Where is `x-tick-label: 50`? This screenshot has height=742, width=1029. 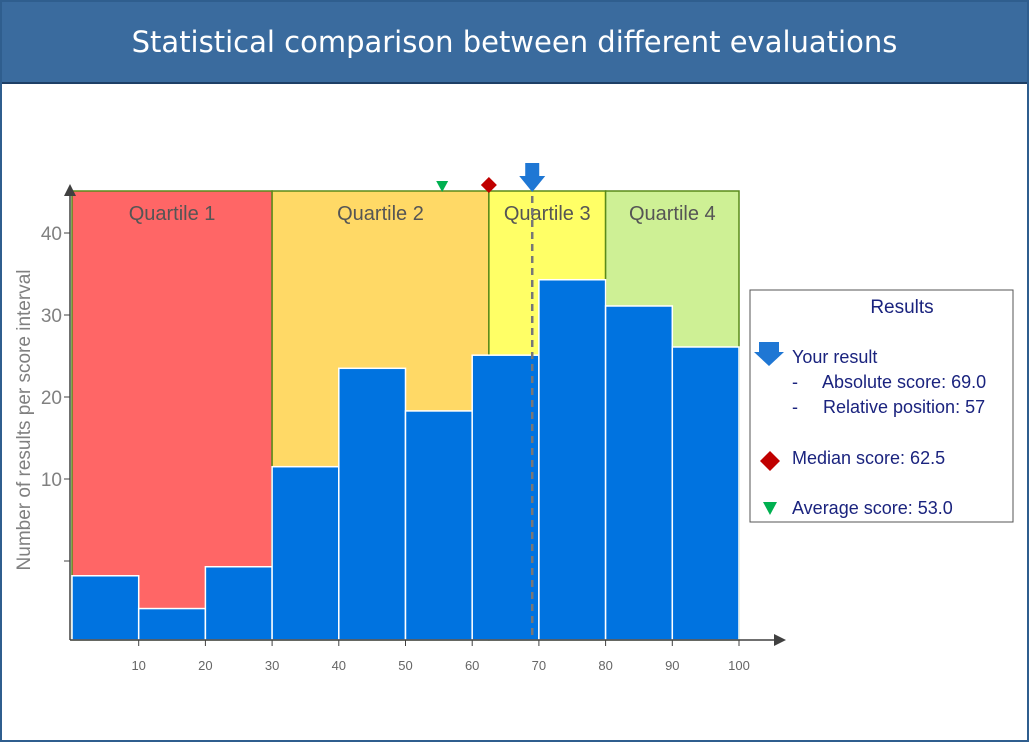 x-tick-label: 50 is located at coordinates (405, 665).